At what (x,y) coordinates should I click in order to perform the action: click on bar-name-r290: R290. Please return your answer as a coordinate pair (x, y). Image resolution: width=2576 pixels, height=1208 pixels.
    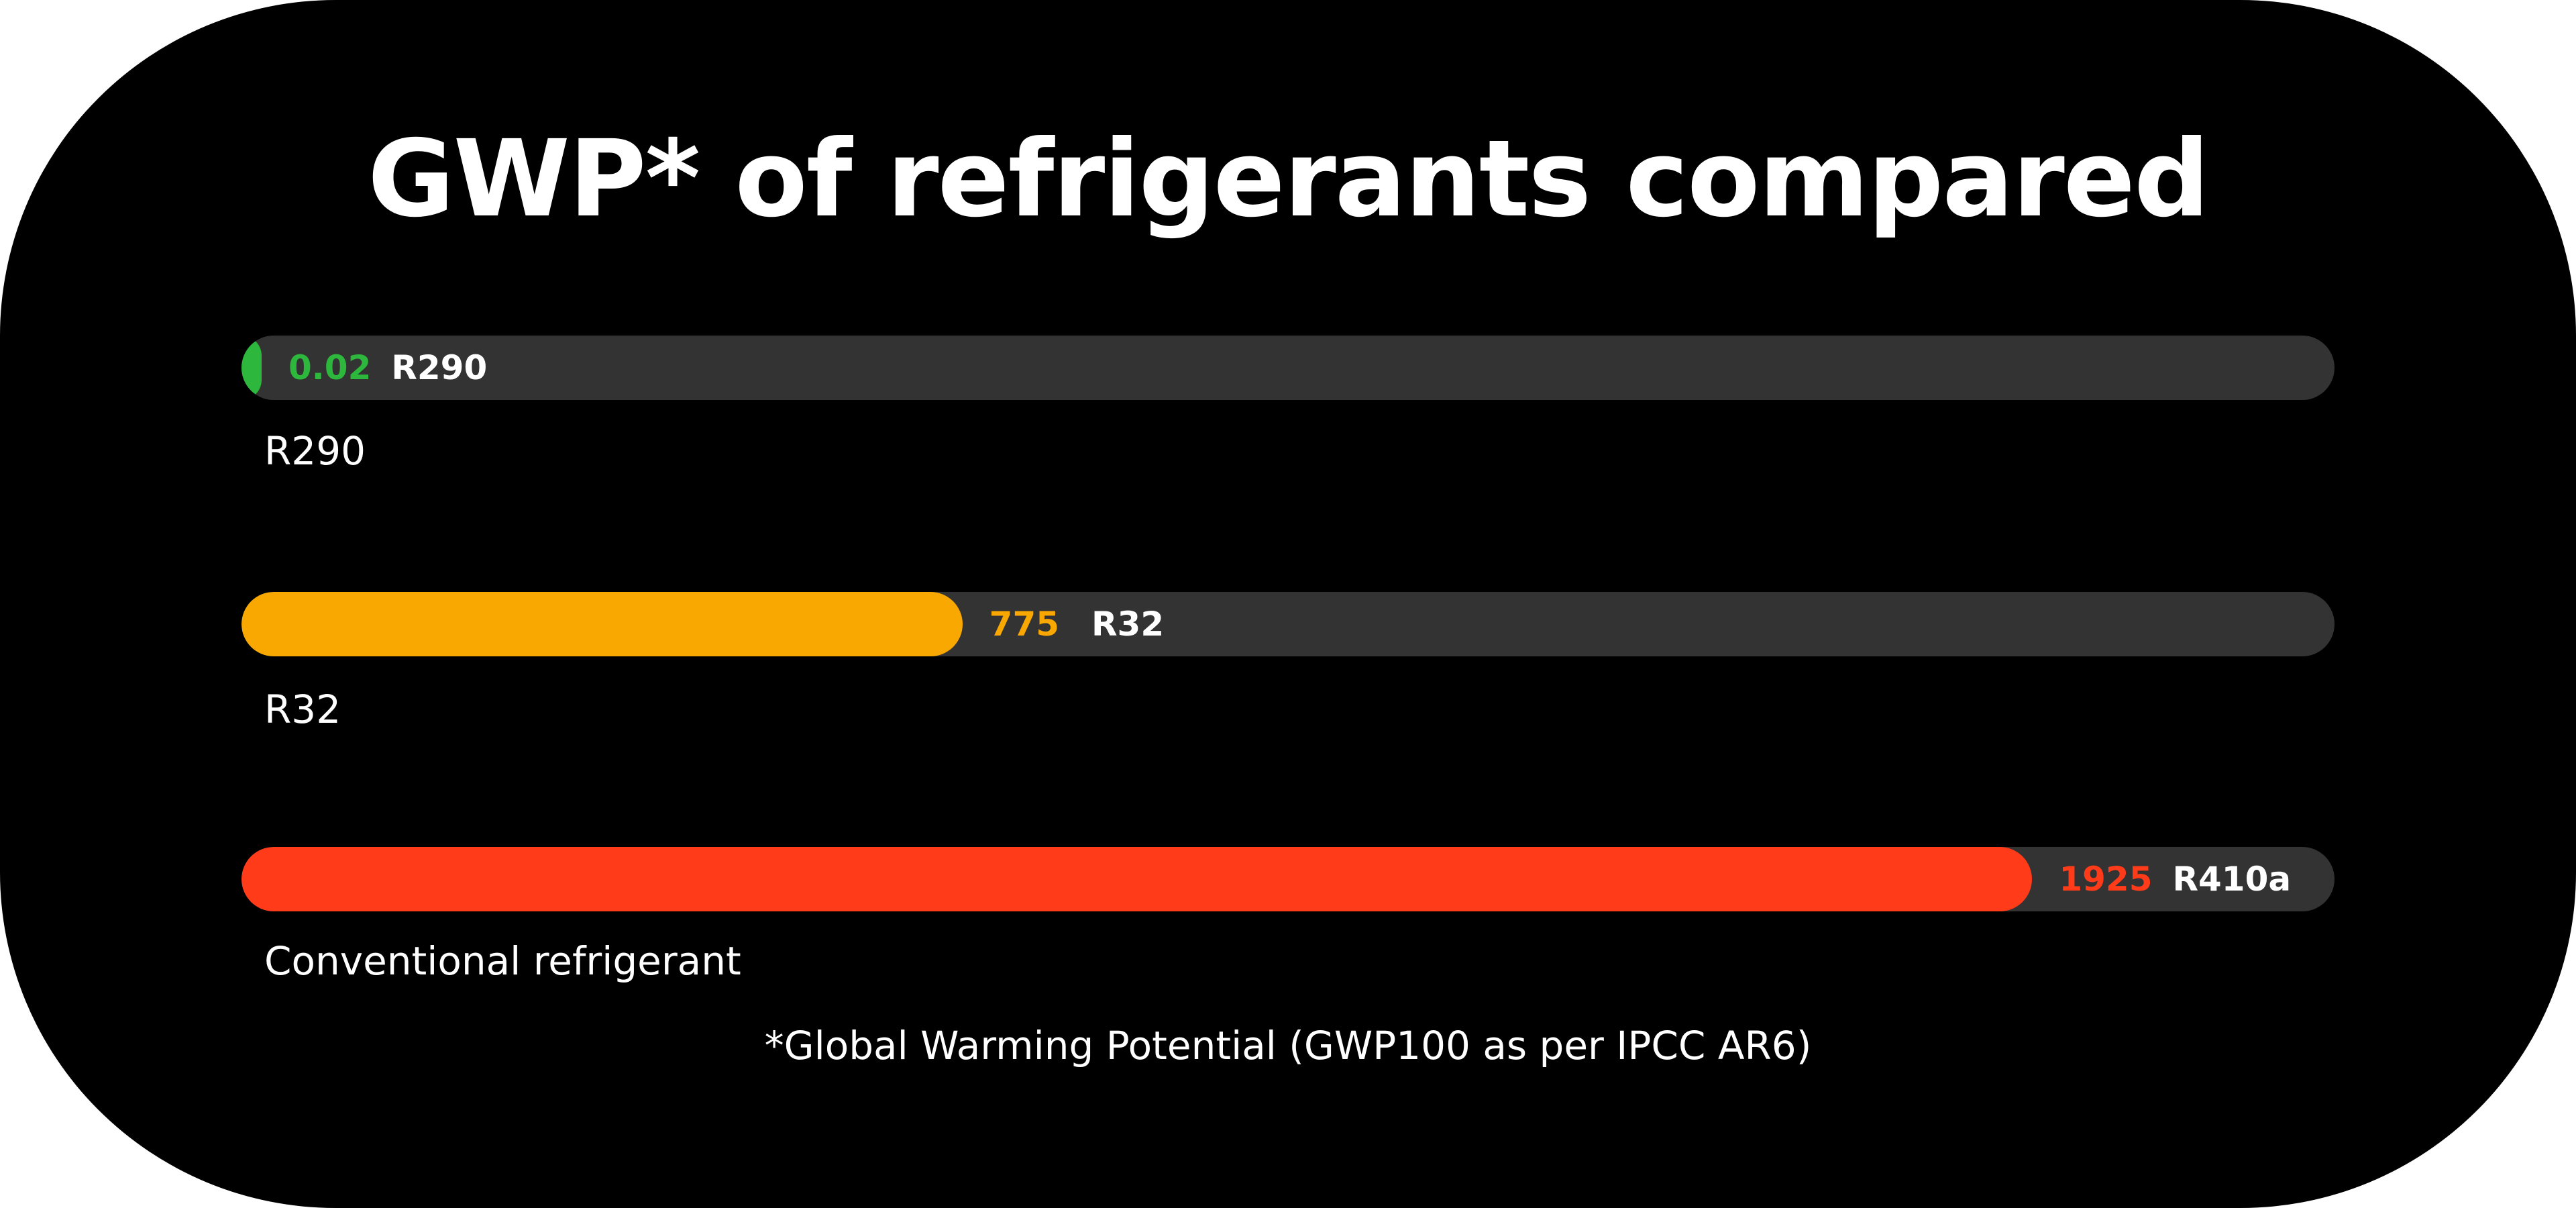
    Looking at the image, I should click on (439, 367).